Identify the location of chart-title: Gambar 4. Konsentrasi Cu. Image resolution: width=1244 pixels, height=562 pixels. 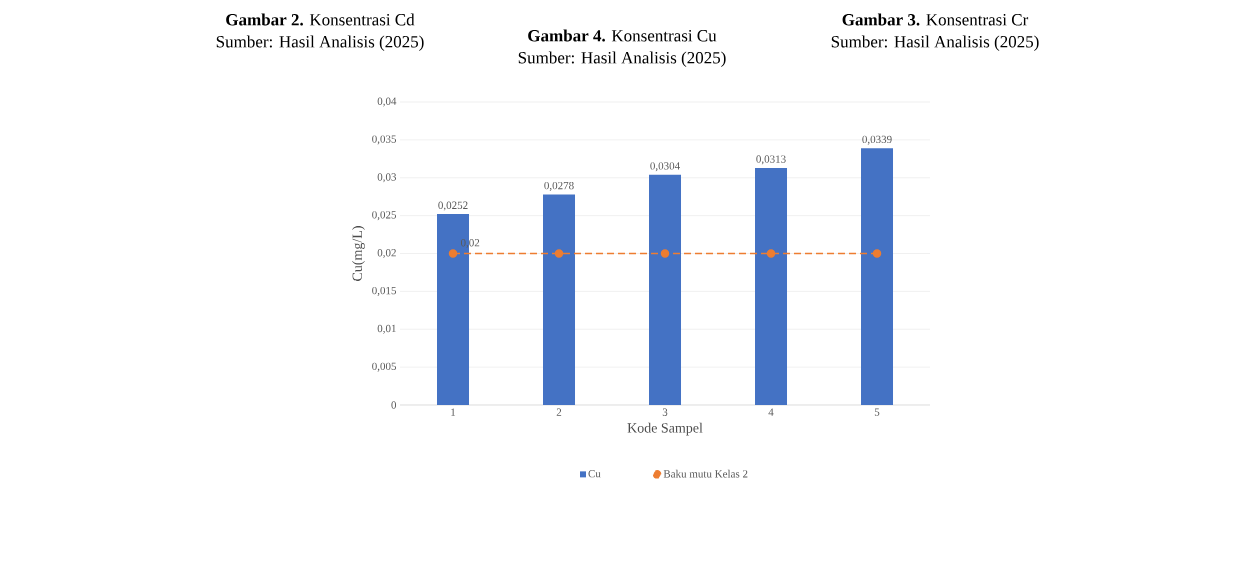
(622, 35).